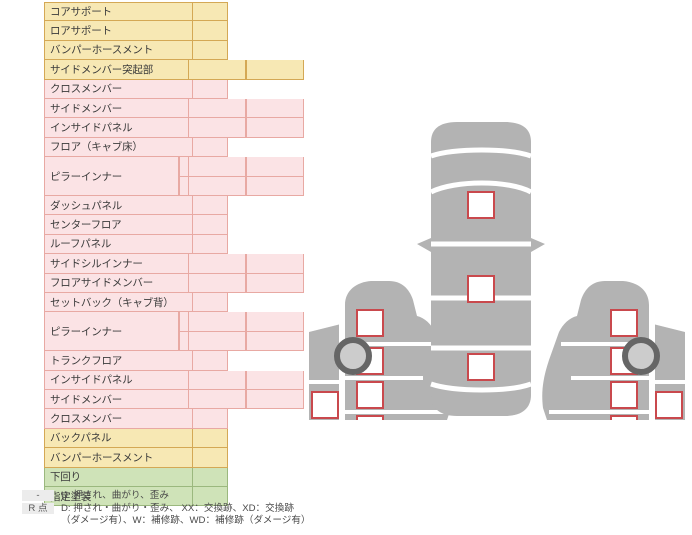 The width and height of the screenshot is (692, 535). Describe the element at coordinates (177, 508) in the screenshot. I see `legend-text-2: D: 押され・曲がり・歪み、 XX：交換跡、XD：交換跡` at that location.